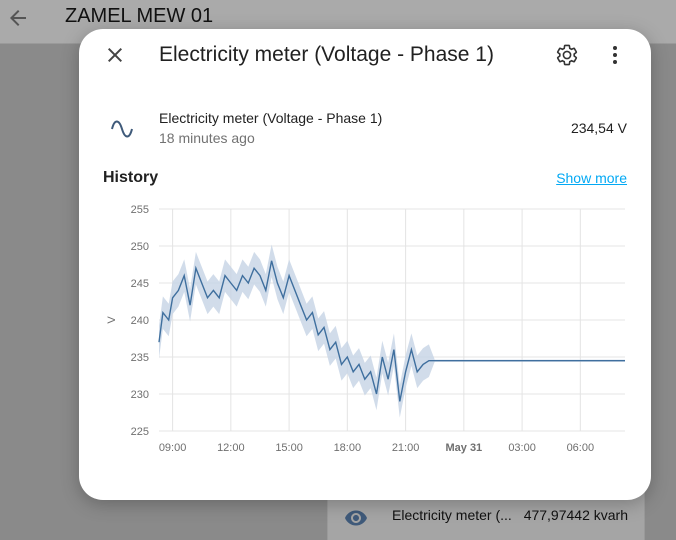  Describe the element at coordinates (289, 448) in the screenshot. I see `x-tick-label: 15:00` at that location.